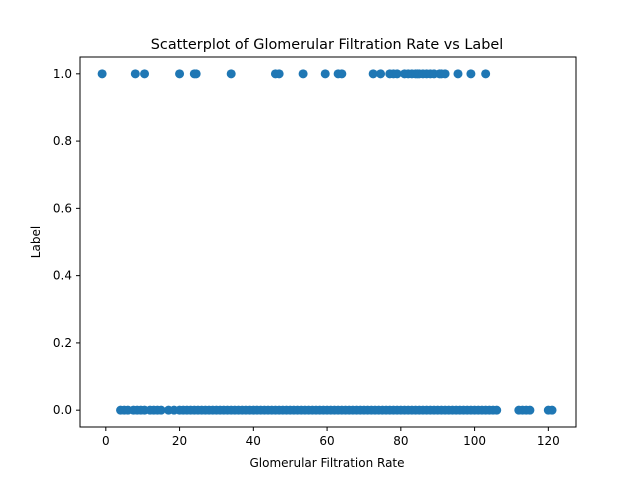 This screenshot has width=640, height=480. What do you see at coordinates (400, 441) in the screenshot?
I see `x-tick-label: 80` at bounding box center [400, 441].